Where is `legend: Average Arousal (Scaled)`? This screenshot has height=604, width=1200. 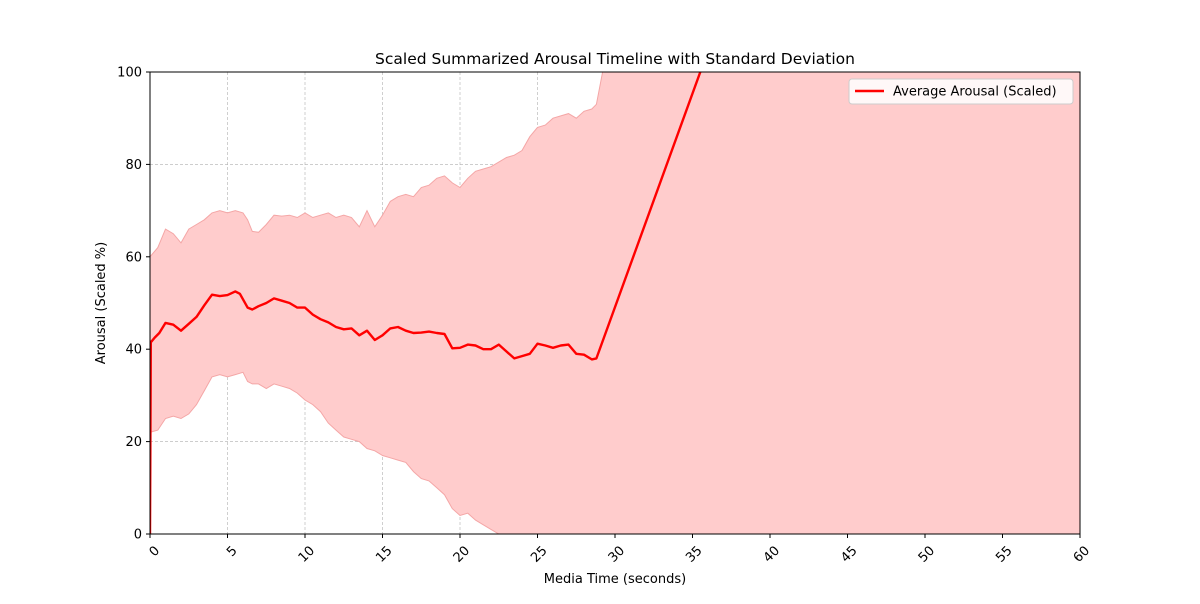 legend: Average Arousal (Scaled) is located at coordinates (961, 91).